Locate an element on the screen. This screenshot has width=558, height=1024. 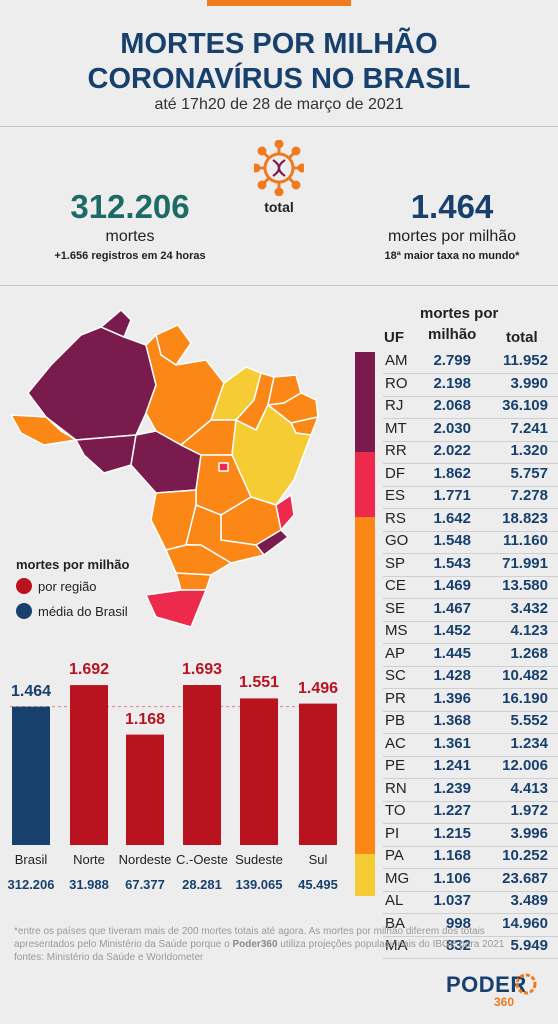
table-cell-rate: 1.469 is located at coordinates (452, 585).